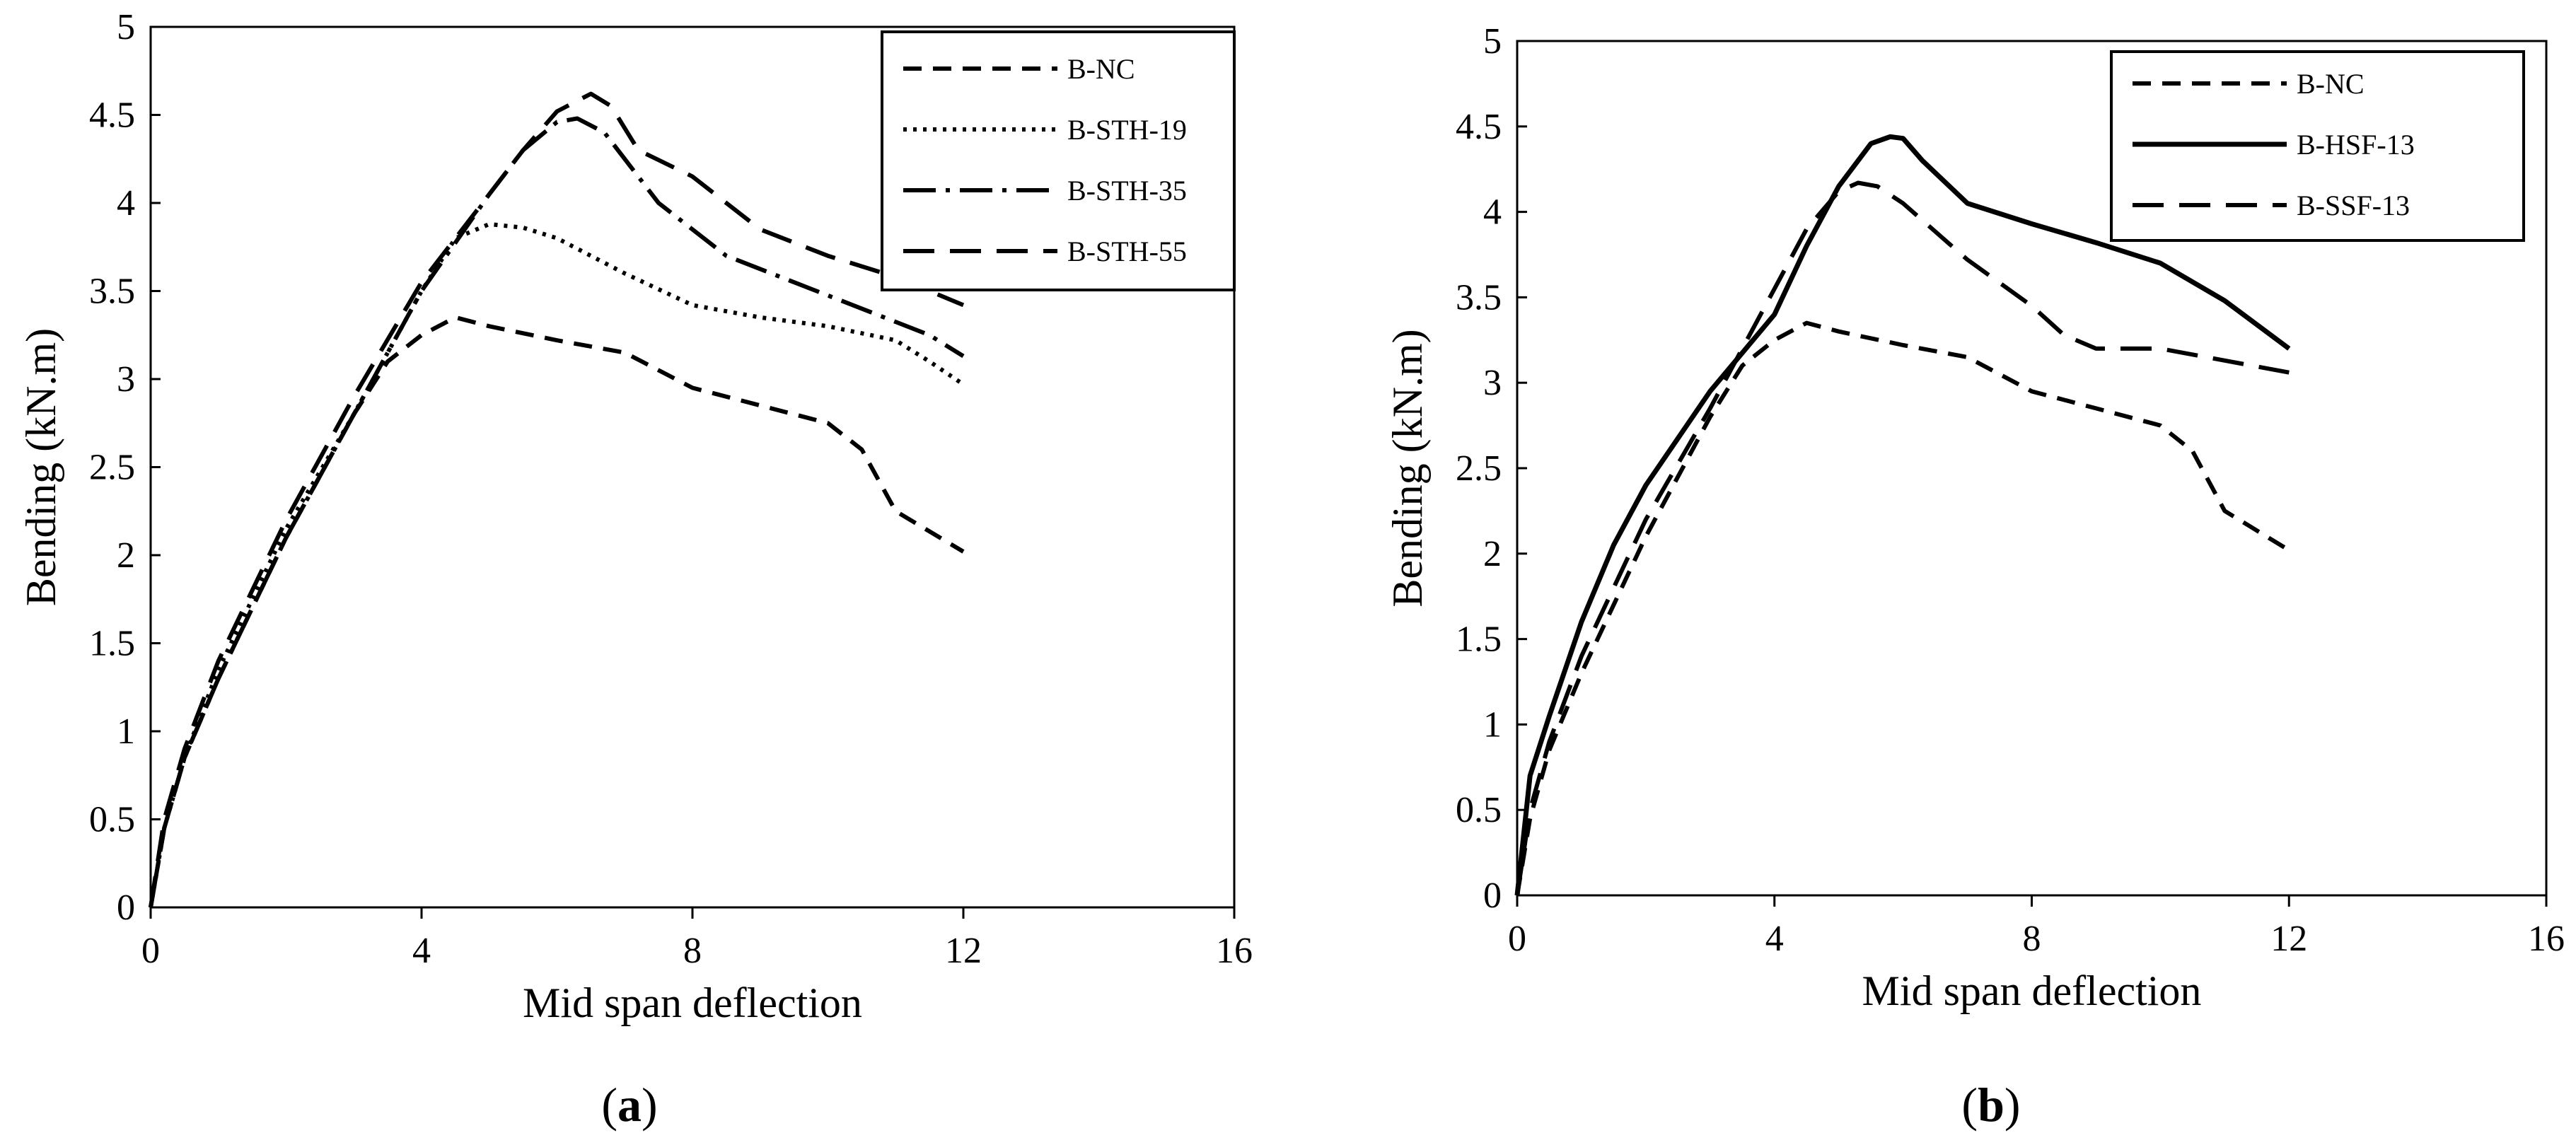  I want to click on legend-a: B-NC B-STH-19 B-STH-35 B-STH-55, so click(1058, 160).